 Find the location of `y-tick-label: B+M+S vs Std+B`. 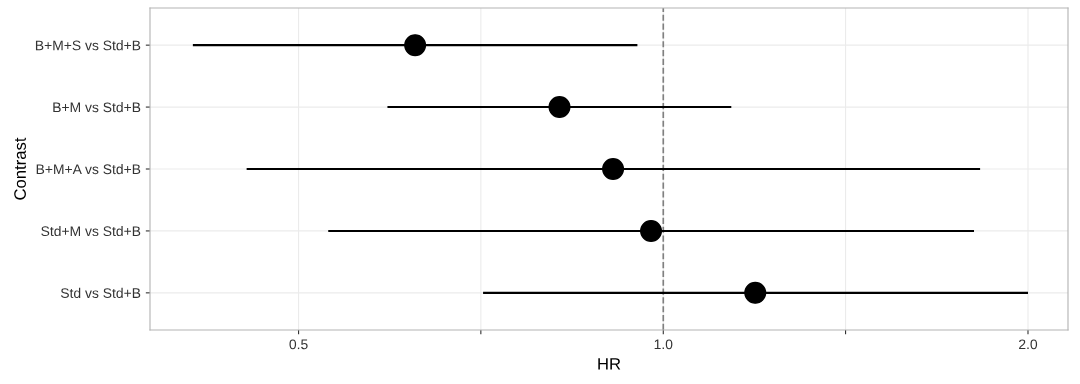

y-tick-label: B+M+S vs Std+B is located at coordinates (88, 45).